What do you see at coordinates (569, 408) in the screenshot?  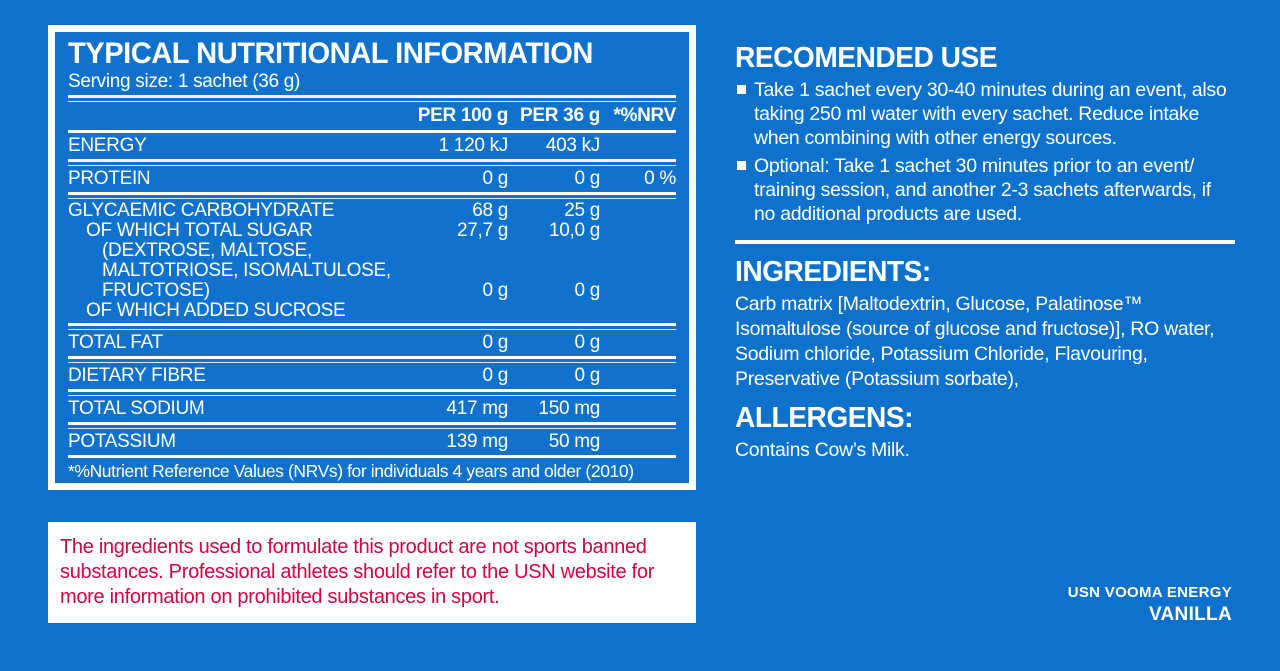 I see `value-per36: 150 mg` at bounding box center [569, 408].